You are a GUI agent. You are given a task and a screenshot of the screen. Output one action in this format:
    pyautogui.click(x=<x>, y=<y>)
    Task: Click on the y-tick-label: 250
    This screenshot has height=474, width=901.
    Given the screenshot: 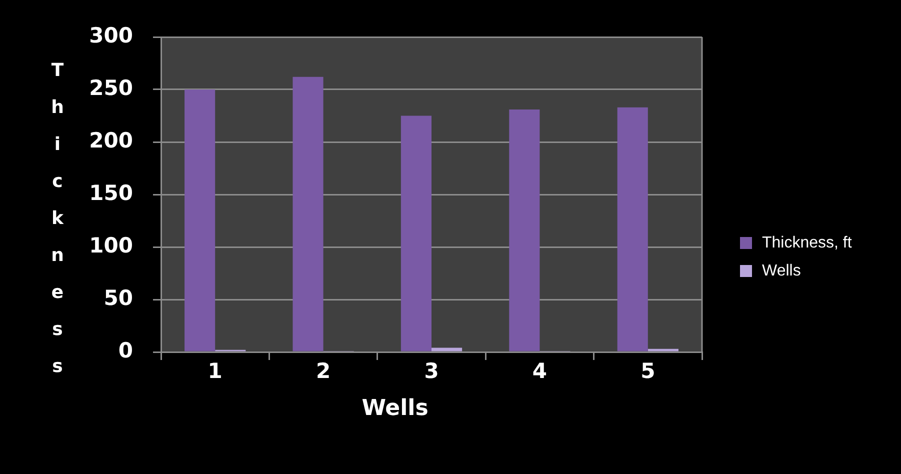 What is the action you would take?
    pyautogui.click(x=111, y=88)
    